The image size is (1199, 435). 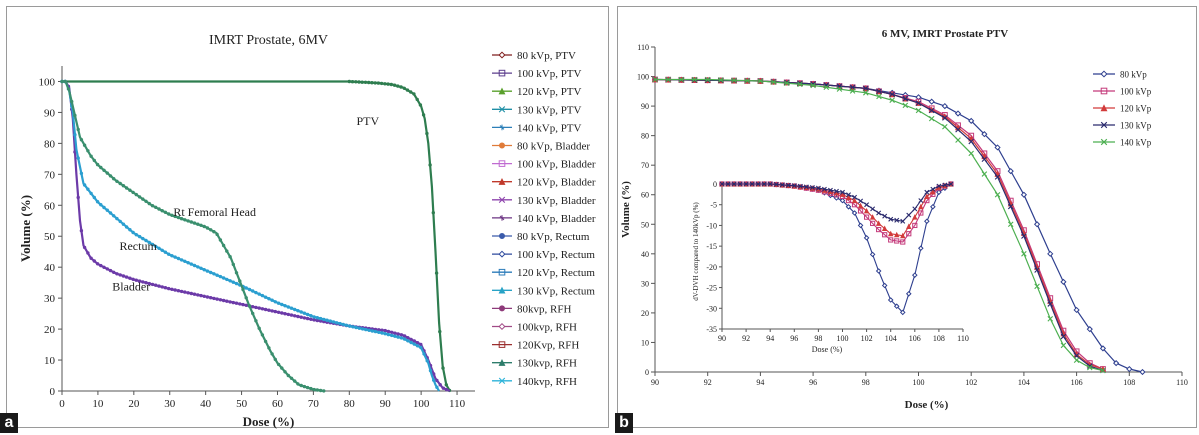 I want to click on chart-a-y-tick-label: 70, so click(x=50, y=175).